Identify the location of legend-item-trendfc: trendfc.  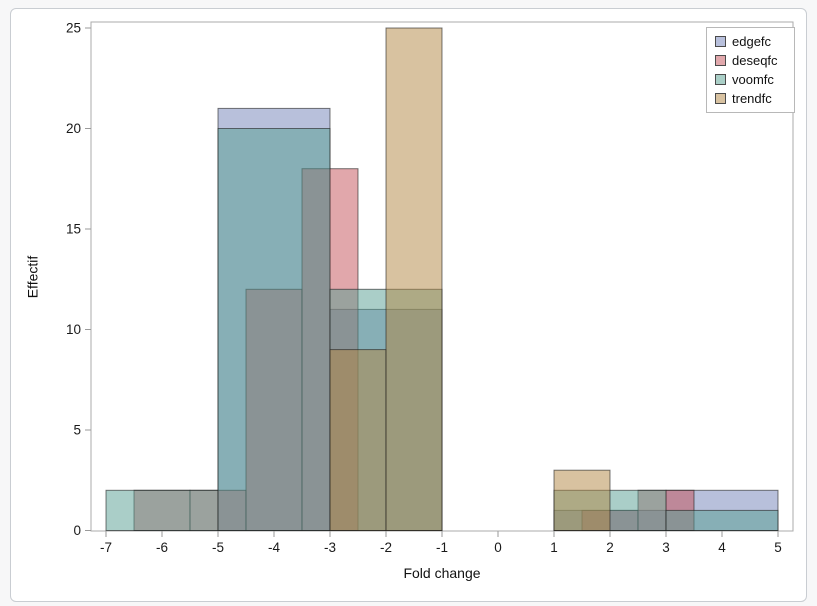
(754, 99).